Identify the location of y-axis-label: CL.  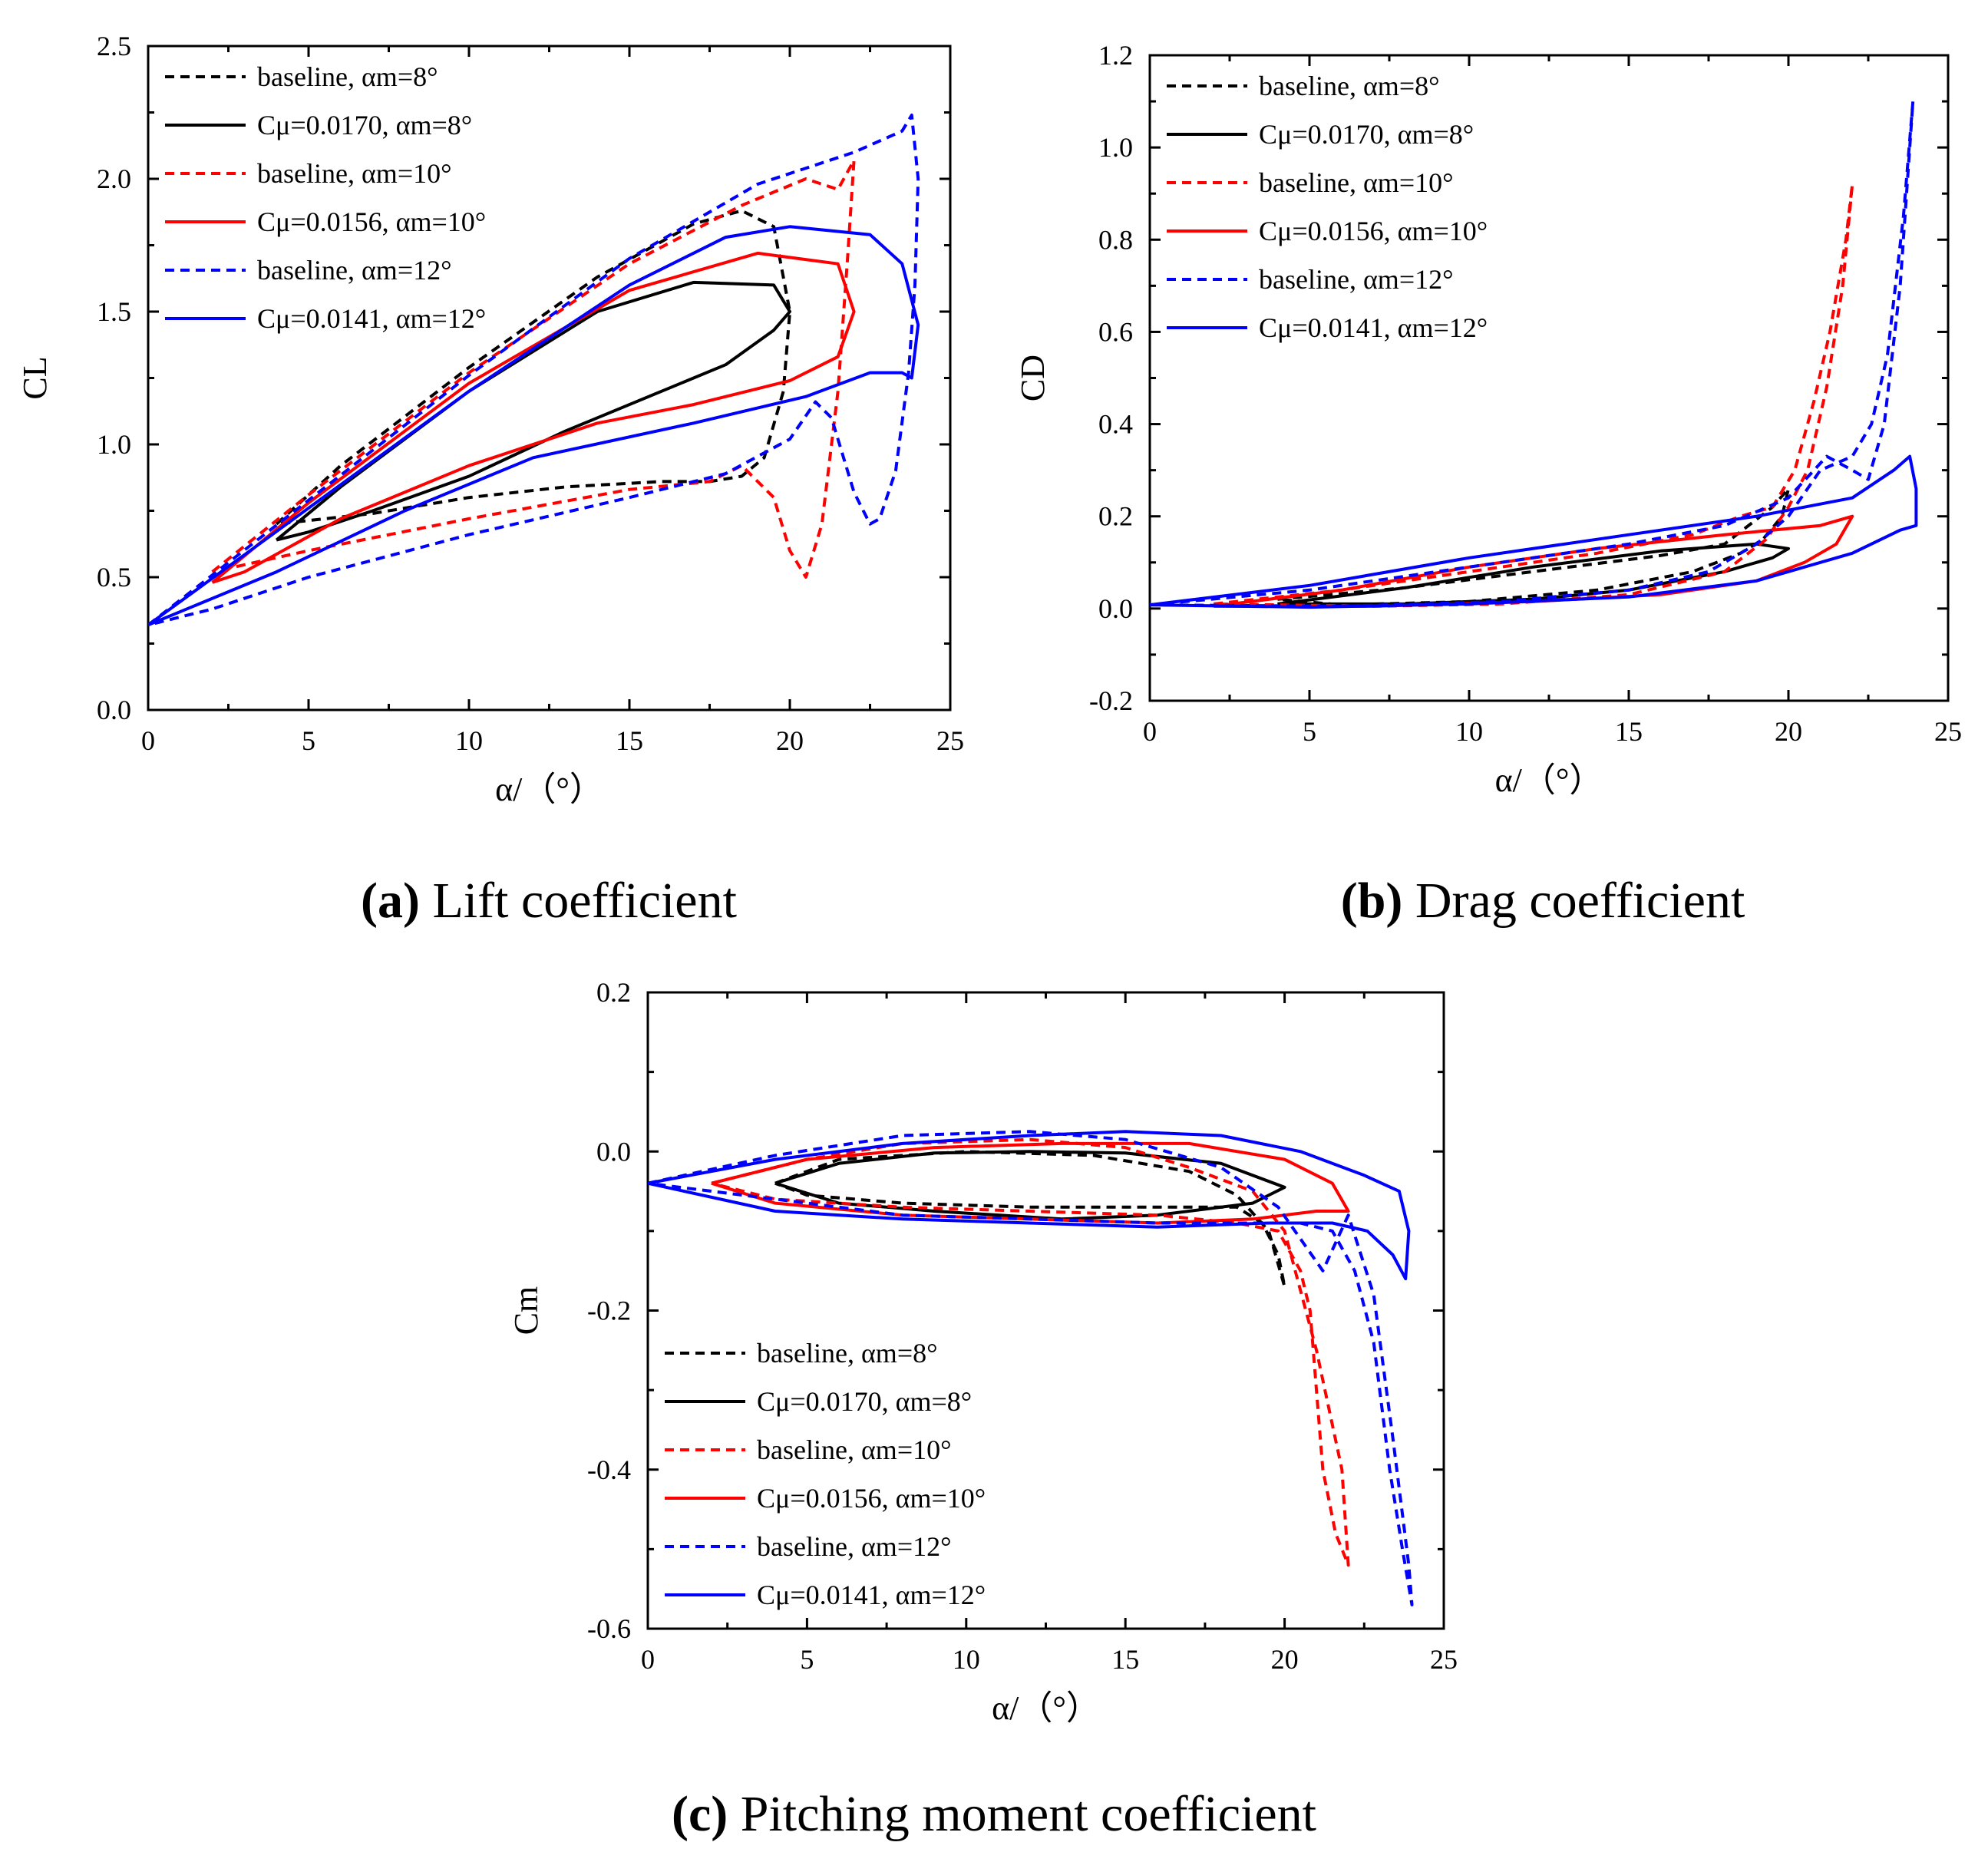
(35, 377).